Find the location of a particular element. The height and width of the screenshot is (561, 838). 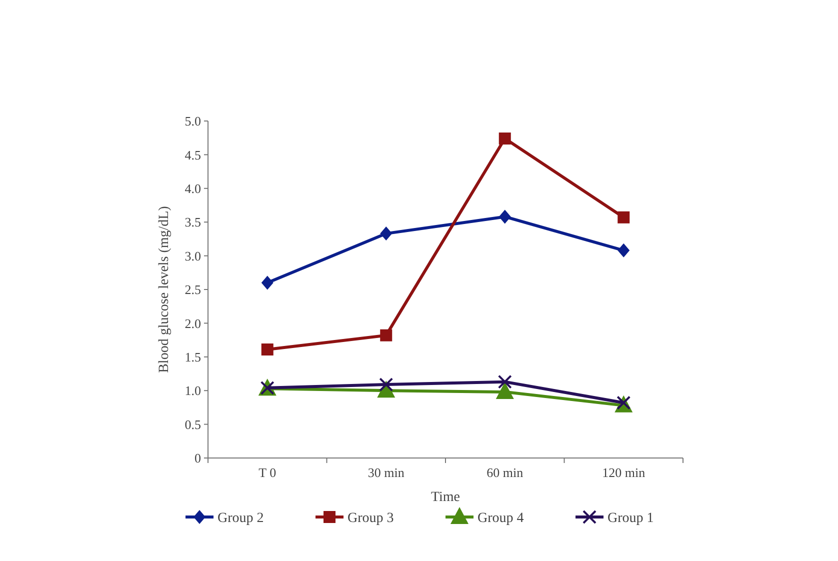

x-axis-title: Time is located at coordinates (445, 497).